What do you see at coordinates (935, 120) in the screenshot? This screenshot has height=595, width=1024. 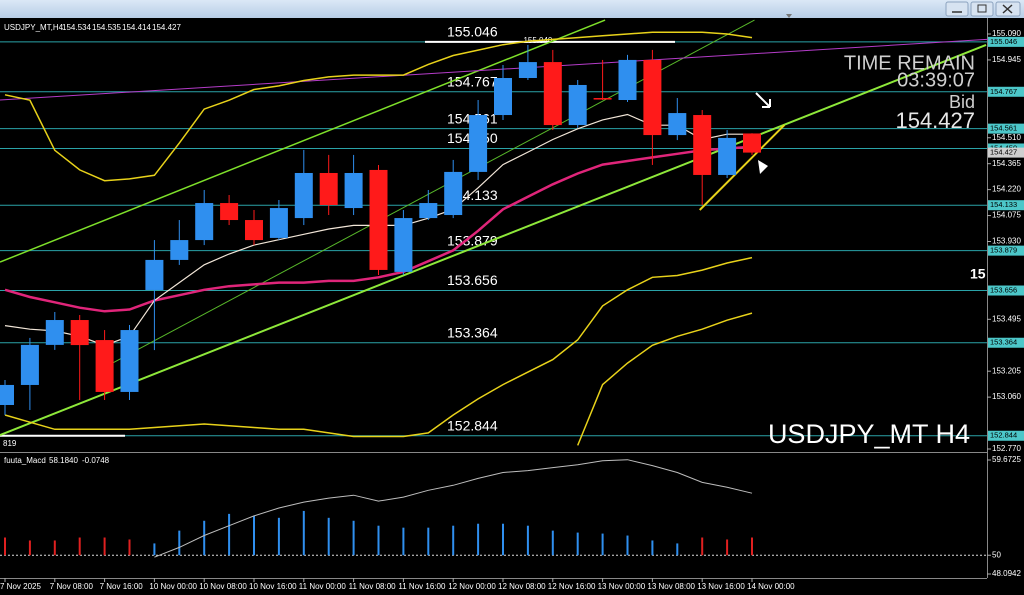 I see `bid-price: 154.427` at bounding box center [935, 120].